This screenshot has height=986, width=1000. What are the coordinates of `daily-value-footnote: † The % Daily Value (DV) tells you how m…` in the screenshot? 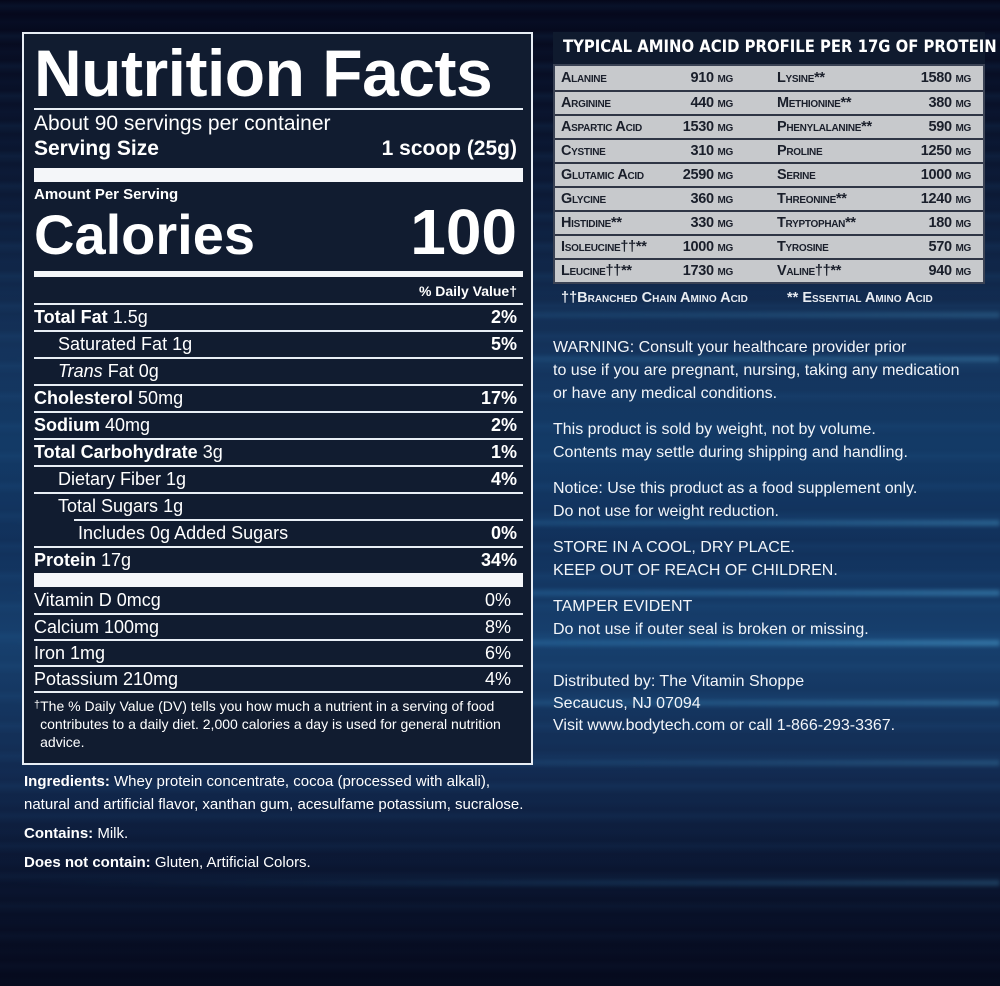 It's located at (278, 721).